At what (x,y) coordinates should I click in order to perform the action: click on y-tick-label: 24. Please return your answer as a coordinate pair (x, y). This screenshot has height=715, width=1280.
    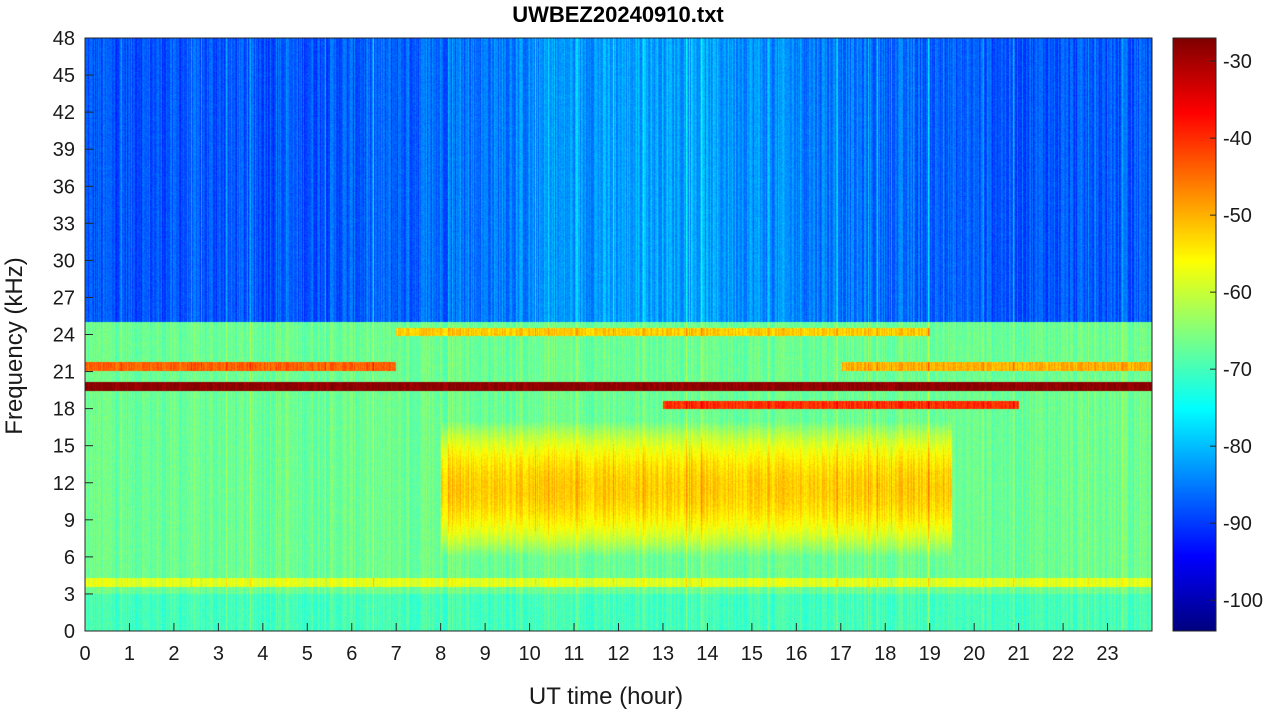
    Looking at the image, I should click on (64, 336).